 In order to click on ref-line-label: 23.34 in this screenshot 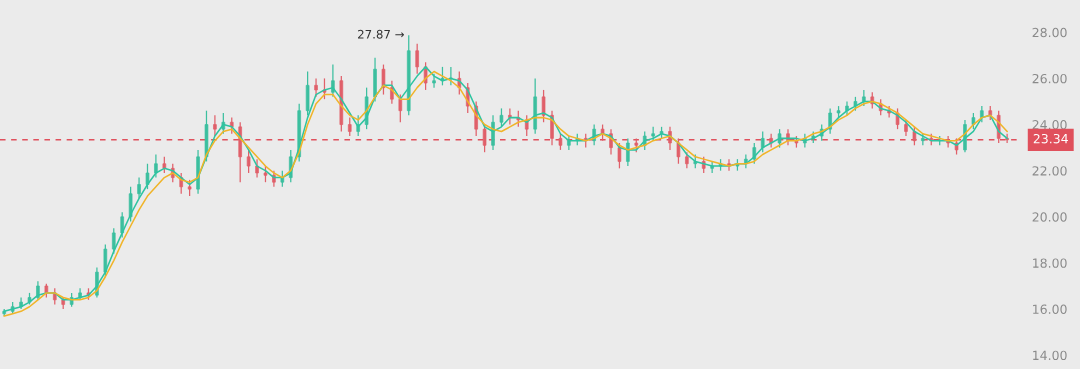, I will do `click(1050, 138)`.